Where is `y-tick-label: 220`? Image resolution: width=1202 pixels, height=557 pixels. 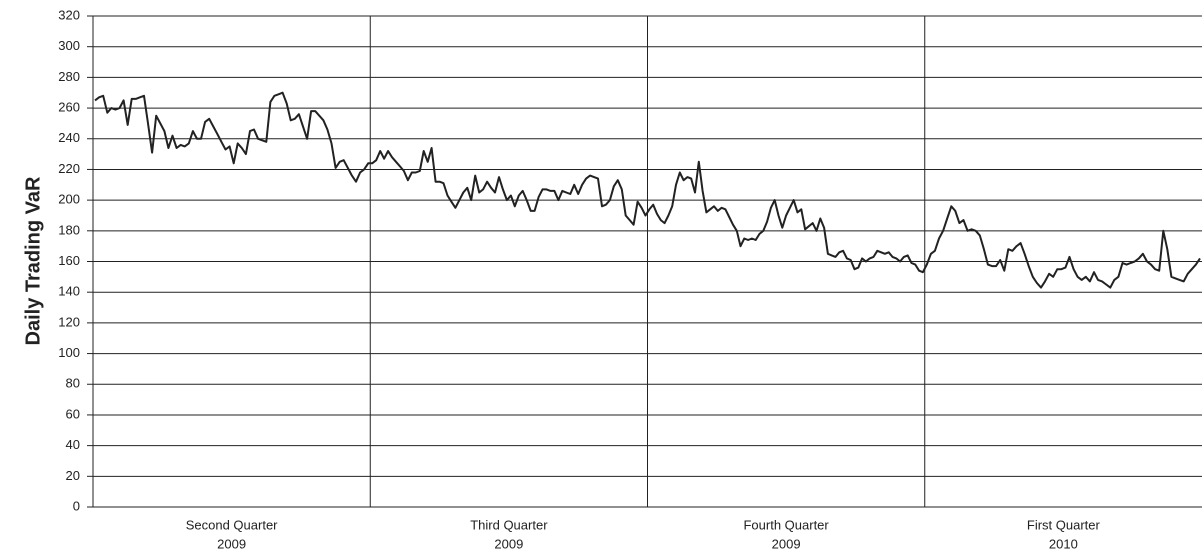
y-tick-label: 220 is located at coordinates (69, 168).